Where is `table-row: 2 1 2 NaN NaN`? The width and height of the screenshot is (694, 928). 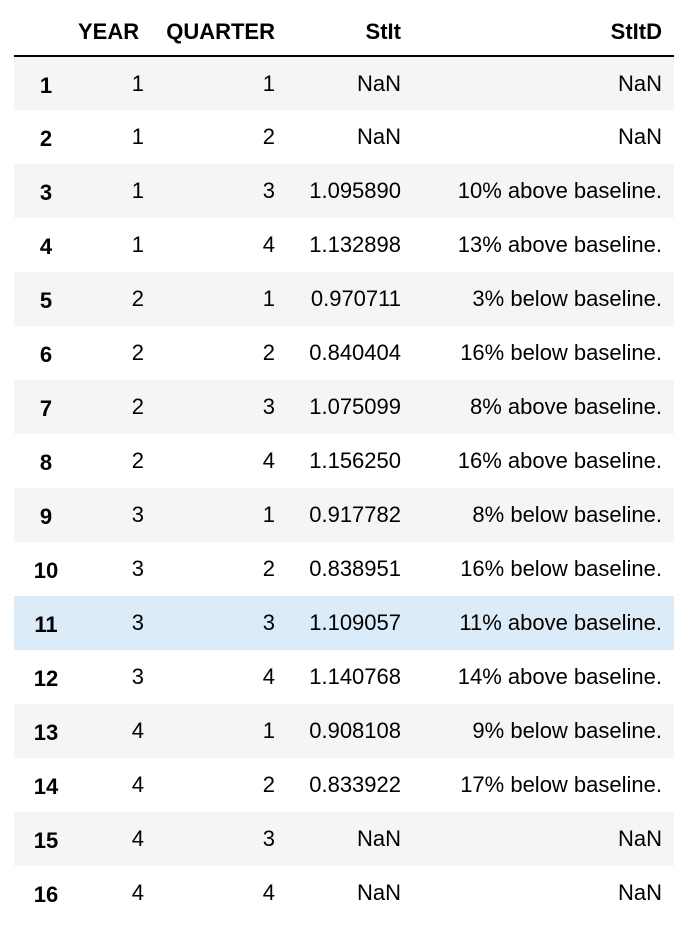 table-row: 2 1 2 NaN NaN is located at coordinates (344, 137).